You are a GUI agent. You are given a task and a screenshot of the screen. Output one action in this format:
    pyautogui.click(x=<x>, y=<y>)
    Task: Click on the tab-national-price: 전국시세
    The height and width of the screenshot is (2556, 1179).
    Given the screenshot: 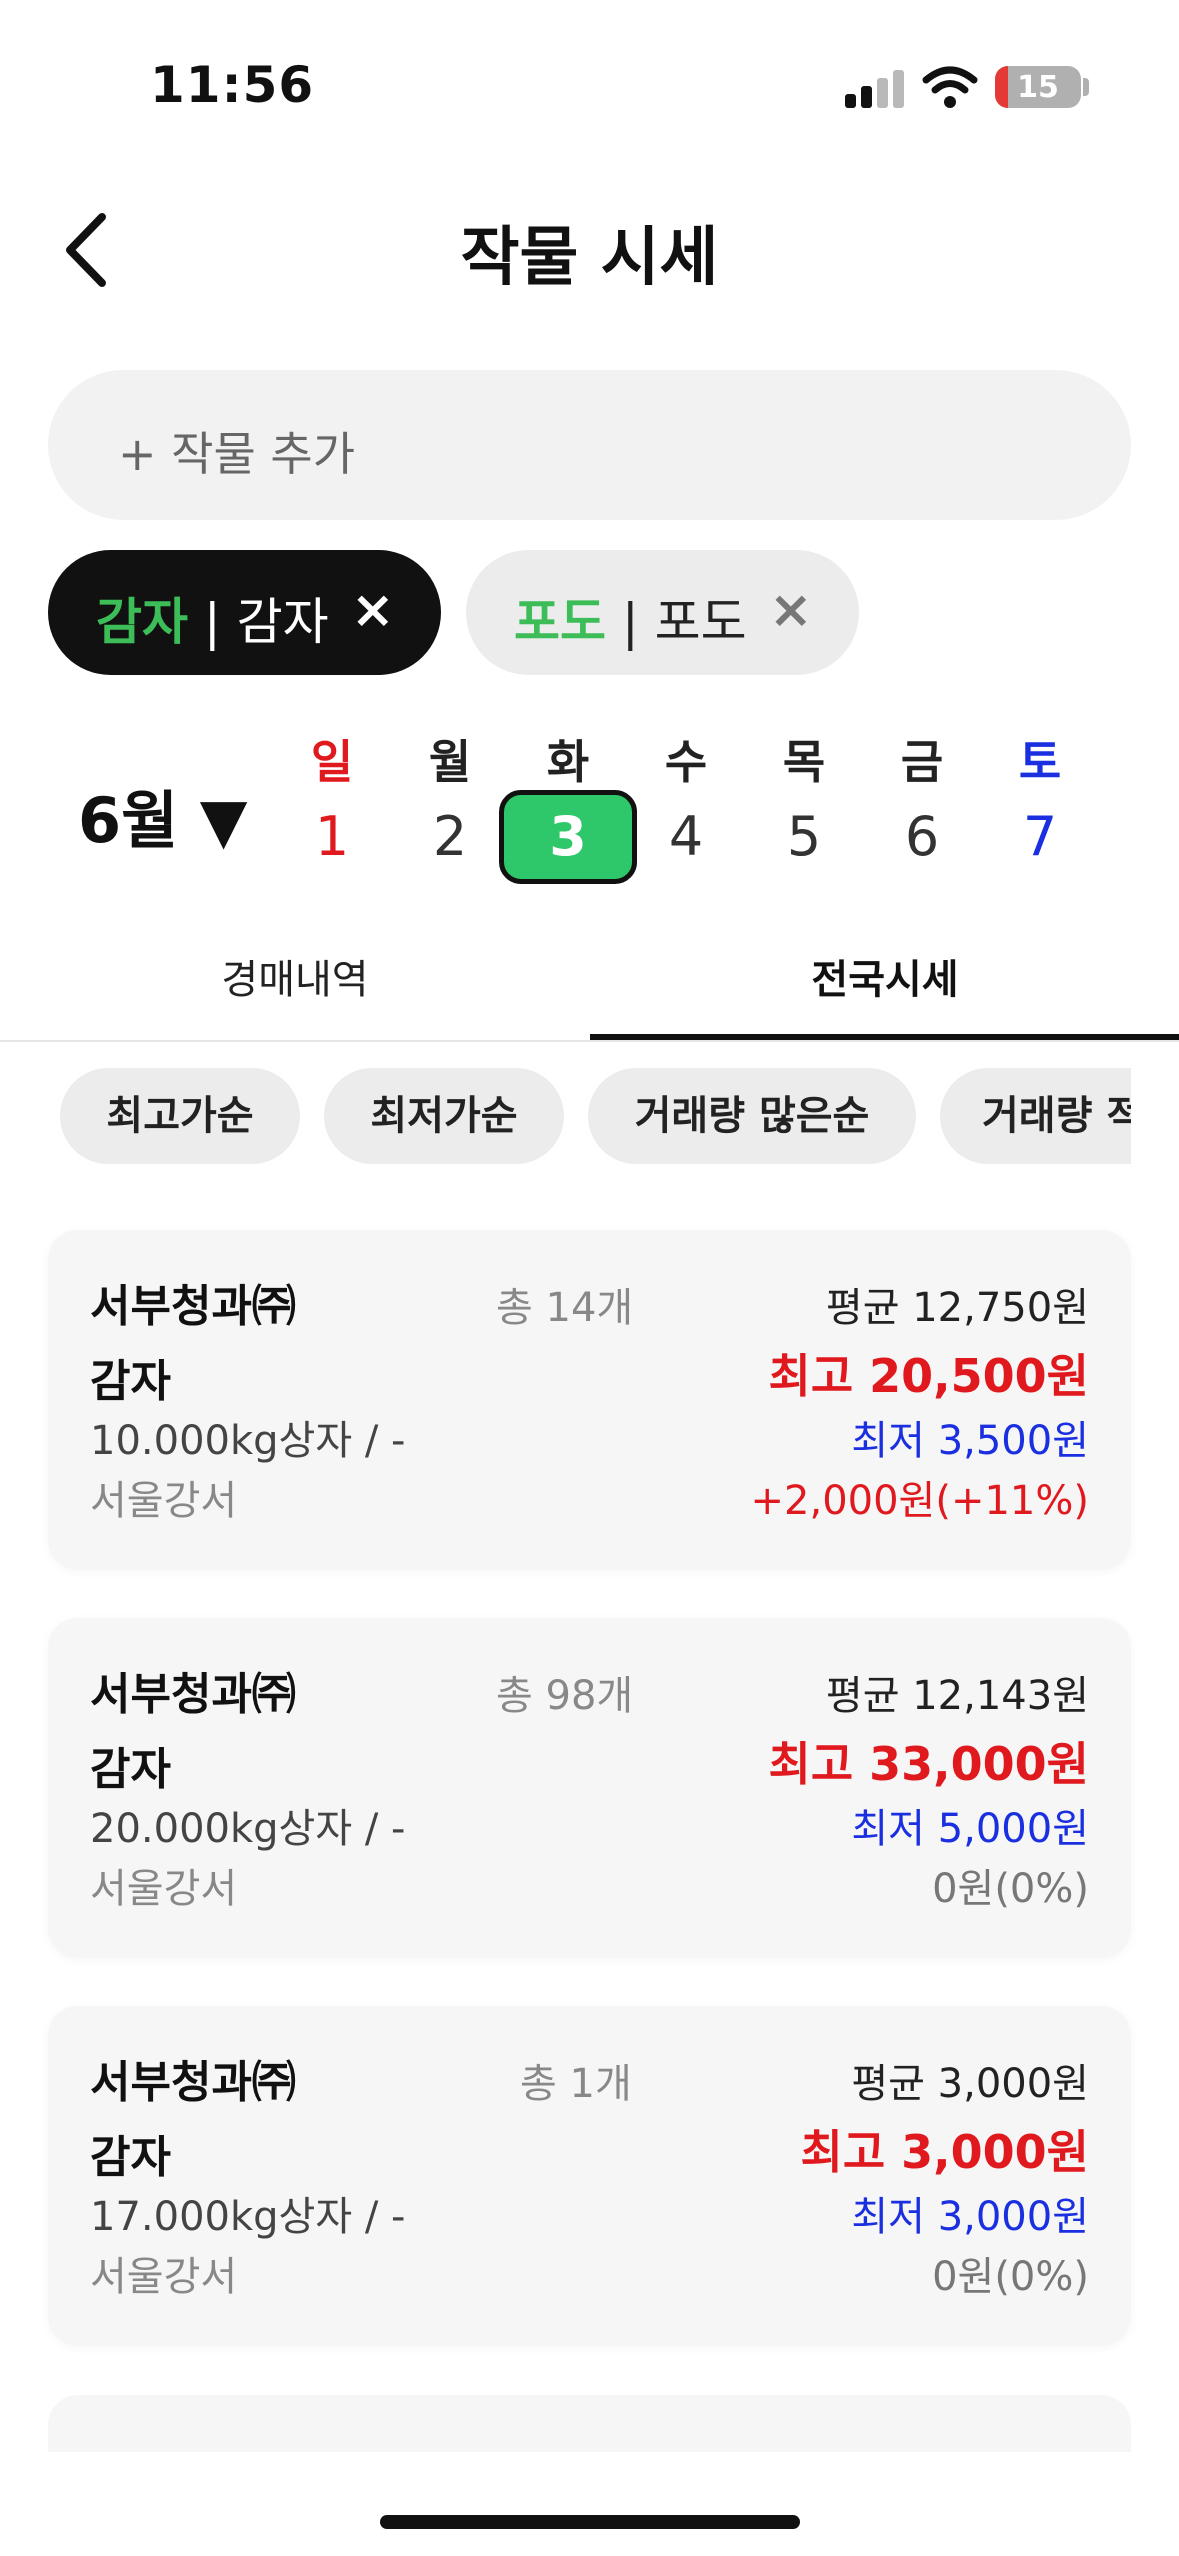 What is the action you would take?
    pyautogui.click(x=885, y=980)
    